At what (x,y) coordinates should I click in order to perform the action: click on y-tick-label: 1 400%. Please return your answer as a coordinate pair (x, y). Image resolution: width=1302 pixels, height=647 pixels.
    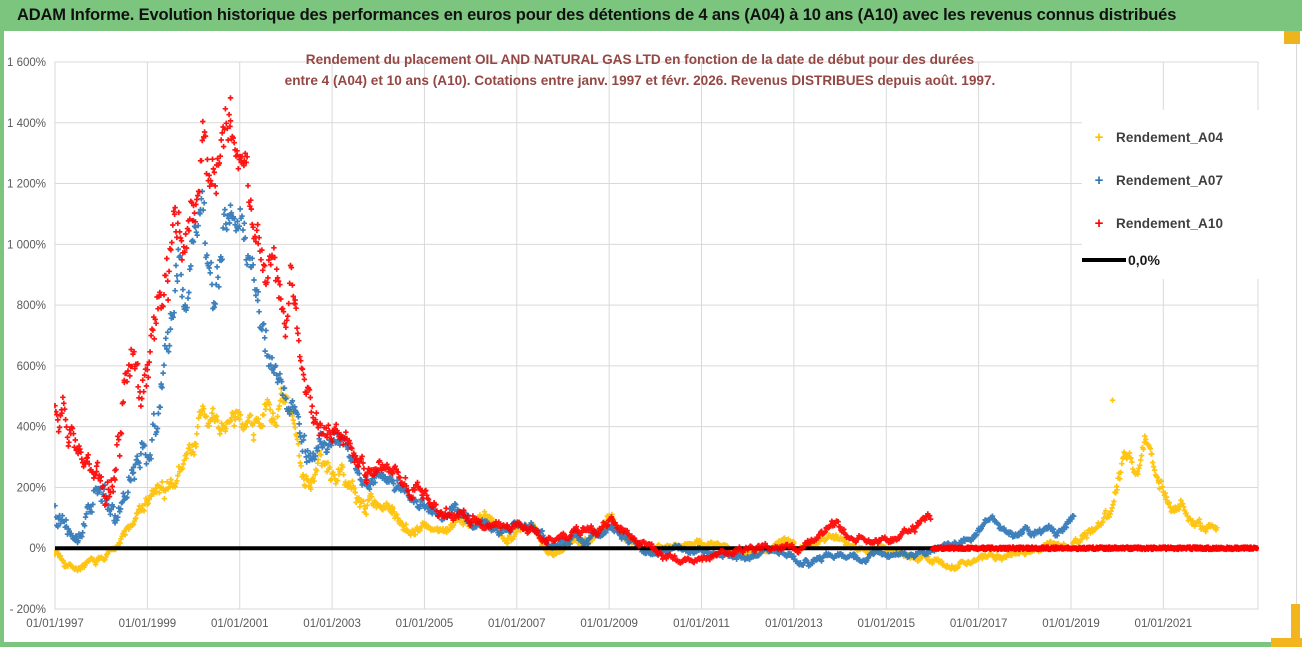
    Looking at the image, I should click on (26, 124).